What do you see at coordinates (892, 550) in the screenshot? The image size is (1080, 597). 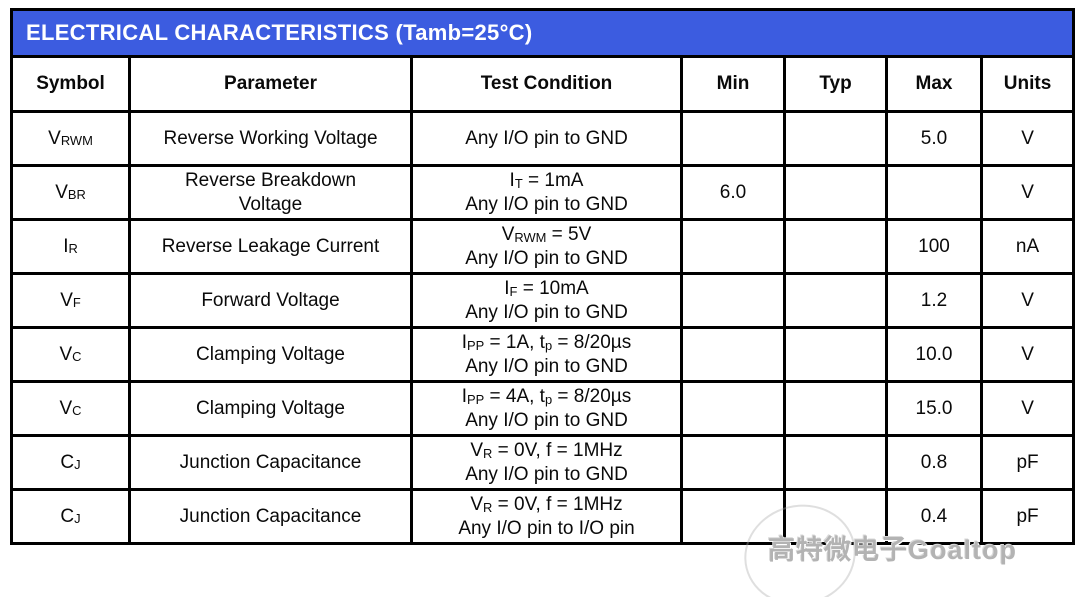 I see `watermark-text: 高特微电子Goaltop` at bounding box center [892, 550].